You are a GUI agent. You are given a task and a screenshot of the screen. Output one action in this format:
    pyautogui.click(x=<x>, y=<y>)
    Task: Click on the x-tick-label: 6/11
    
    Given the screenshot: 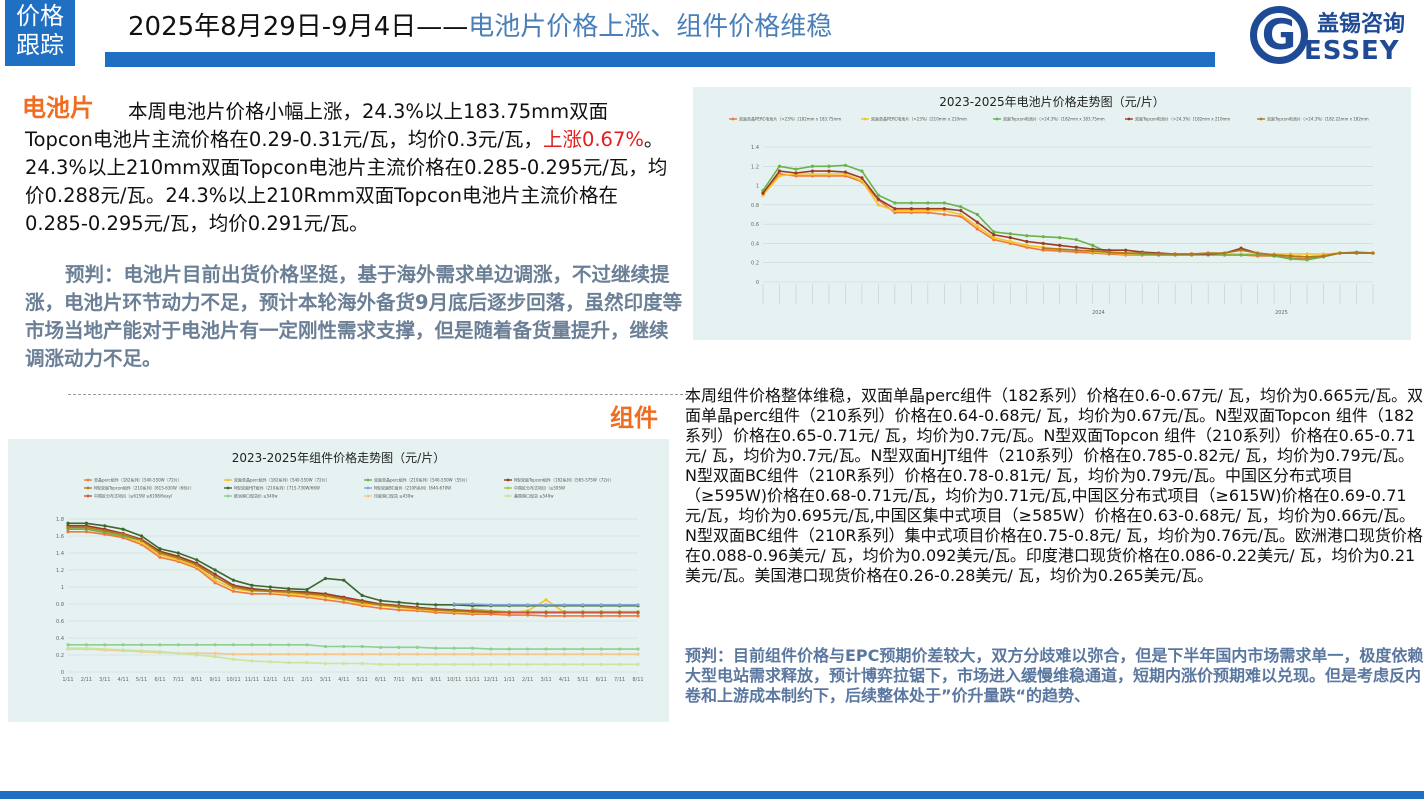 What is the action you would take?
    pyautogui.click(x=159, y=680)
    